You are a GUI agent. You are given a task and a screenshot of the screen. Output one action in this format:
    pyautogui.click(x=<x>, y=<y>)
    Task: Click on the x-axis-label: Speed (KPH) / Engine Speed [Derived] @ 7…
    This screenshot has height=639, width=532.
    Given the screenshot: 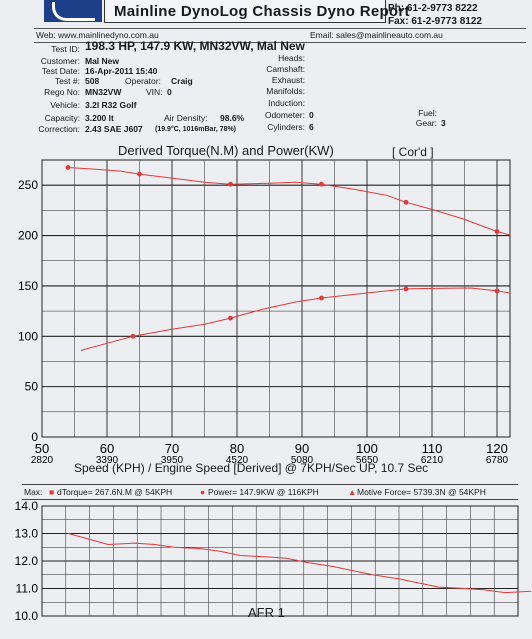 What is the action you would take?
    pyautogui.click(x=251, y=468)
    